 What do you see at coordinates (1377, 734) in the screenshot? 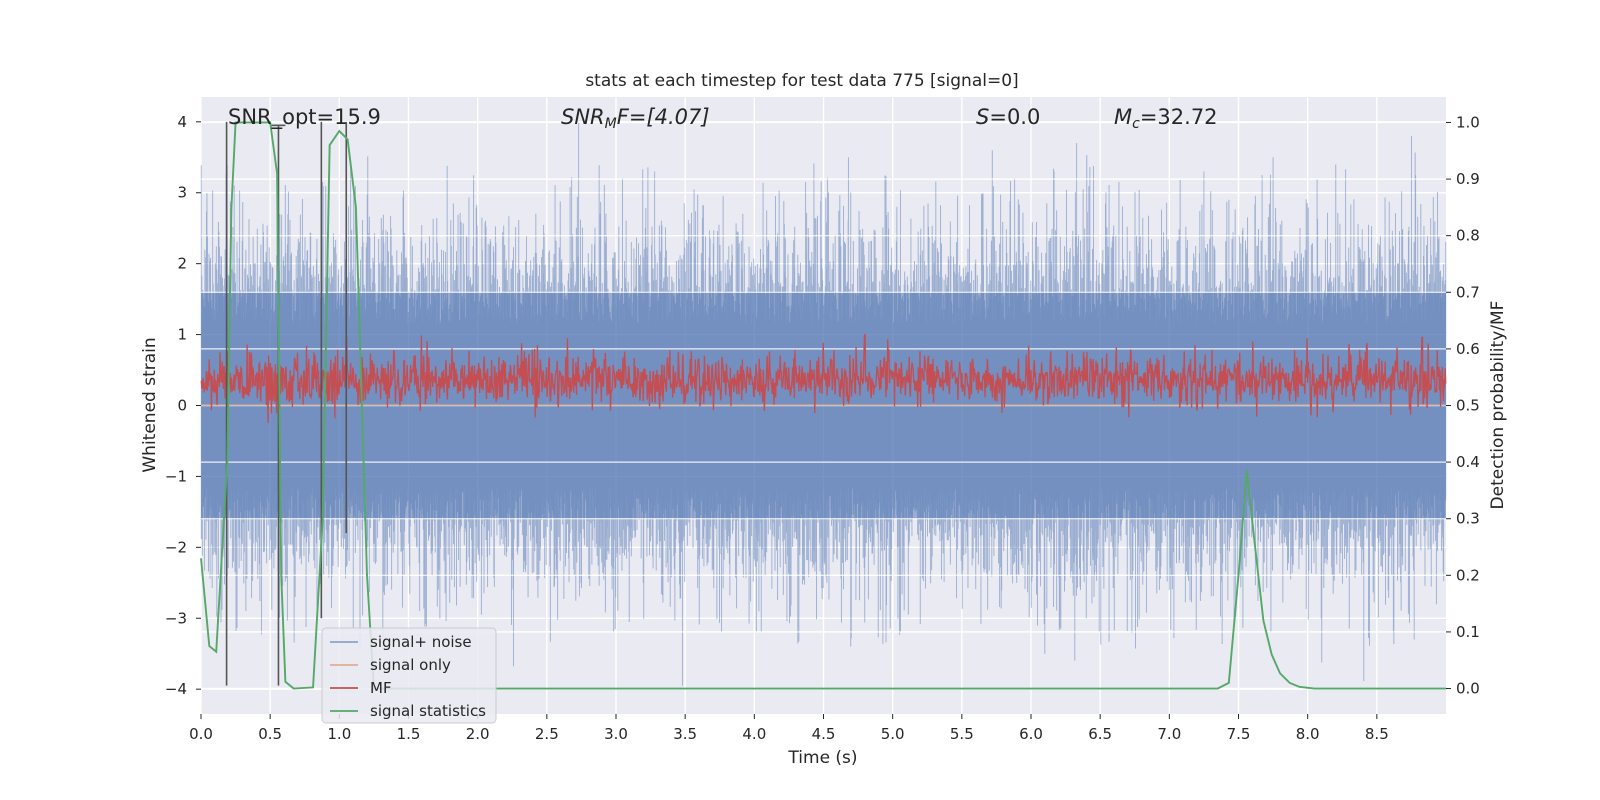
I see `x-tick-label: 8.5` at bounding box center [1377, 734].